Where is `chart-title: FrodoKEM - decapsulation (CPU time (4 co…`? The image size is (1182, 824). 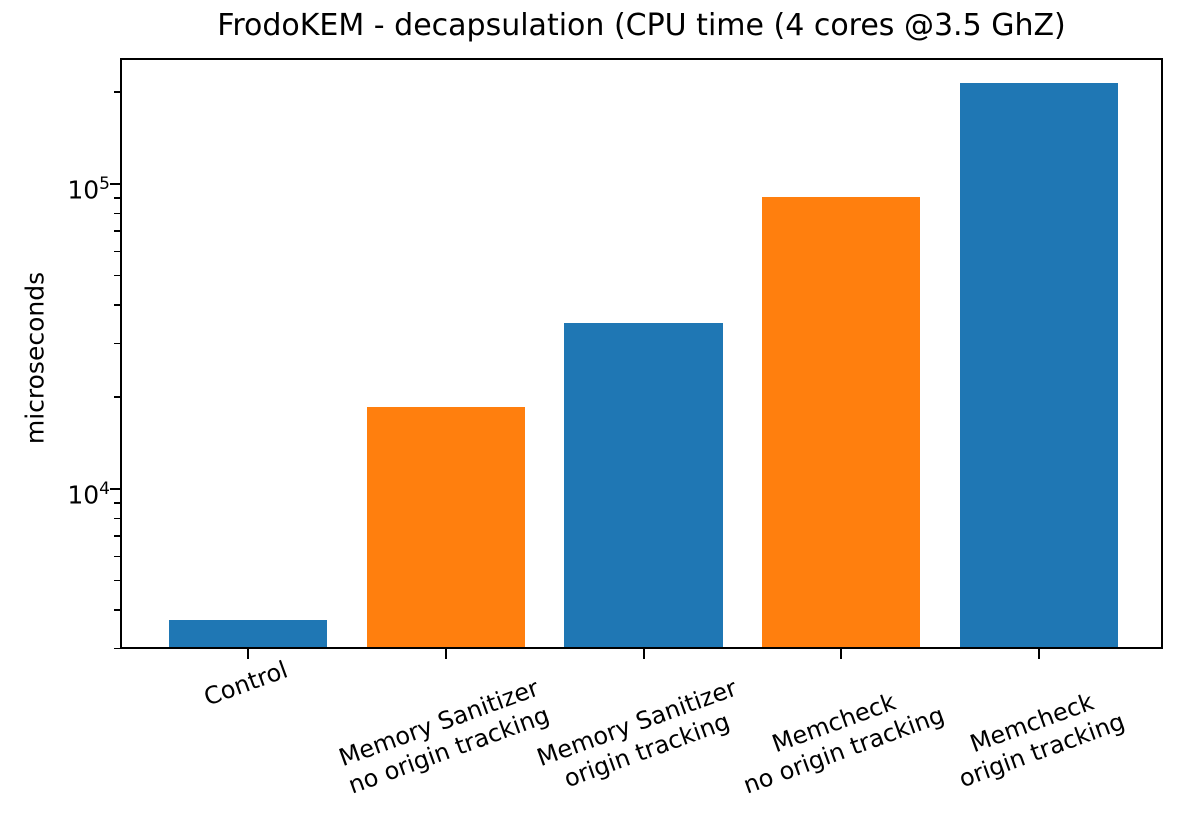
chart-title: FrodoKEM - decapsulation (CPU time (4 co… is located at coordinates (641, 25).